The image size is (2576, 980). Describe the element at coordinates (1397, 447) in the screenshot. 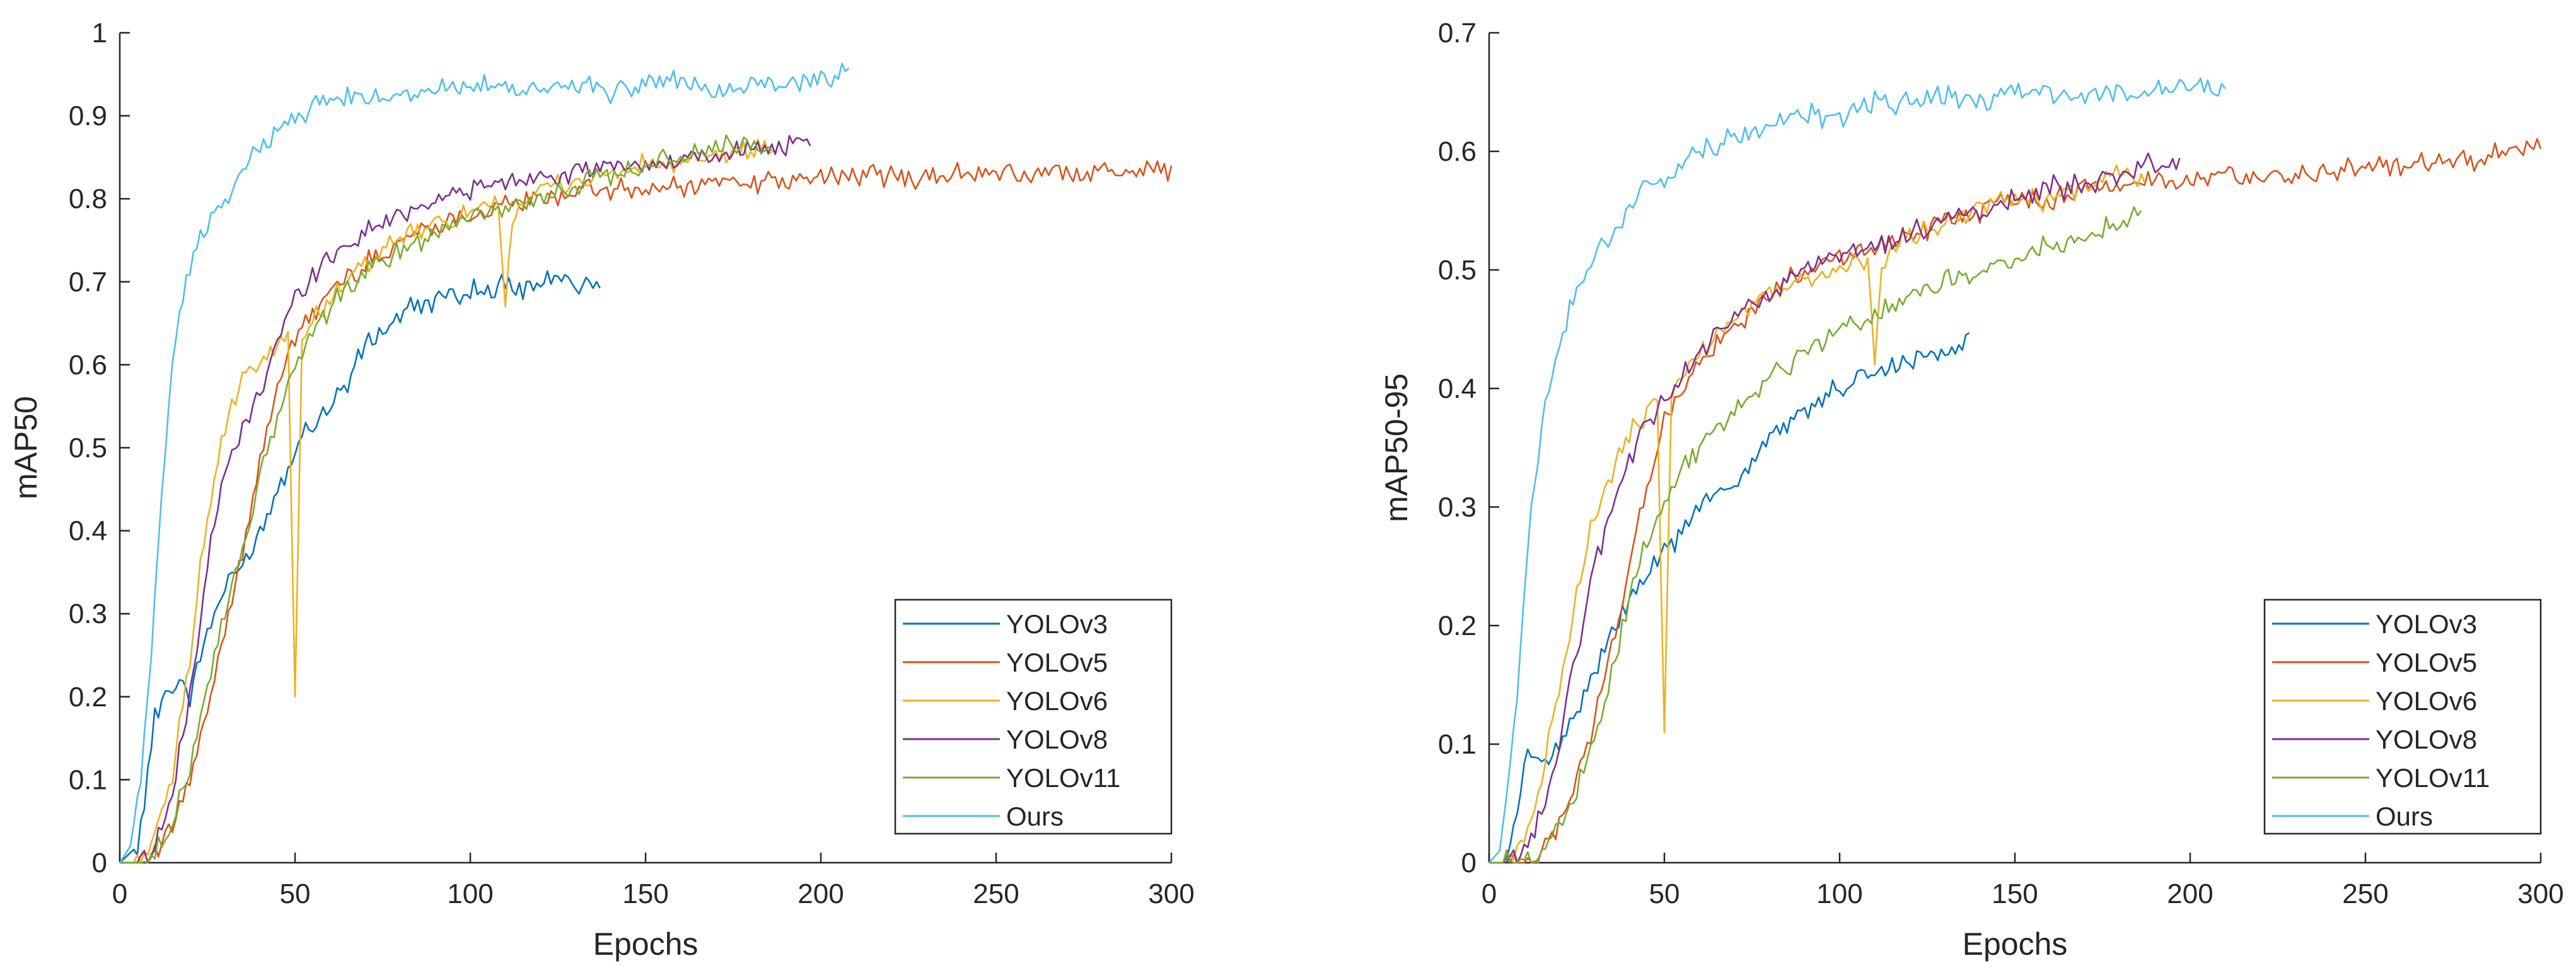

I see `y-axis-label: mAP50-95` at that location.